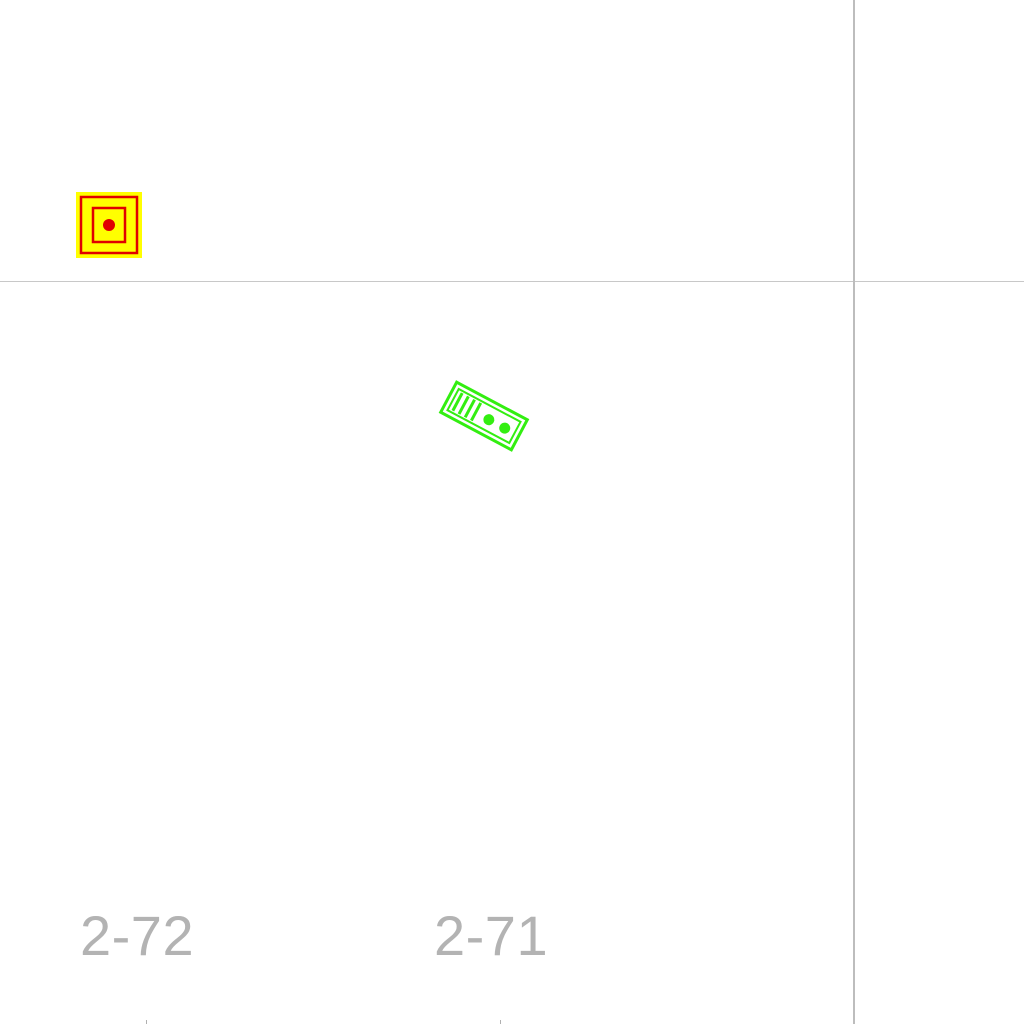 Image resolution: width=1024 pixels, height=1024 pixels. I want to click on wall-line-horizontal, so click(512, 281).